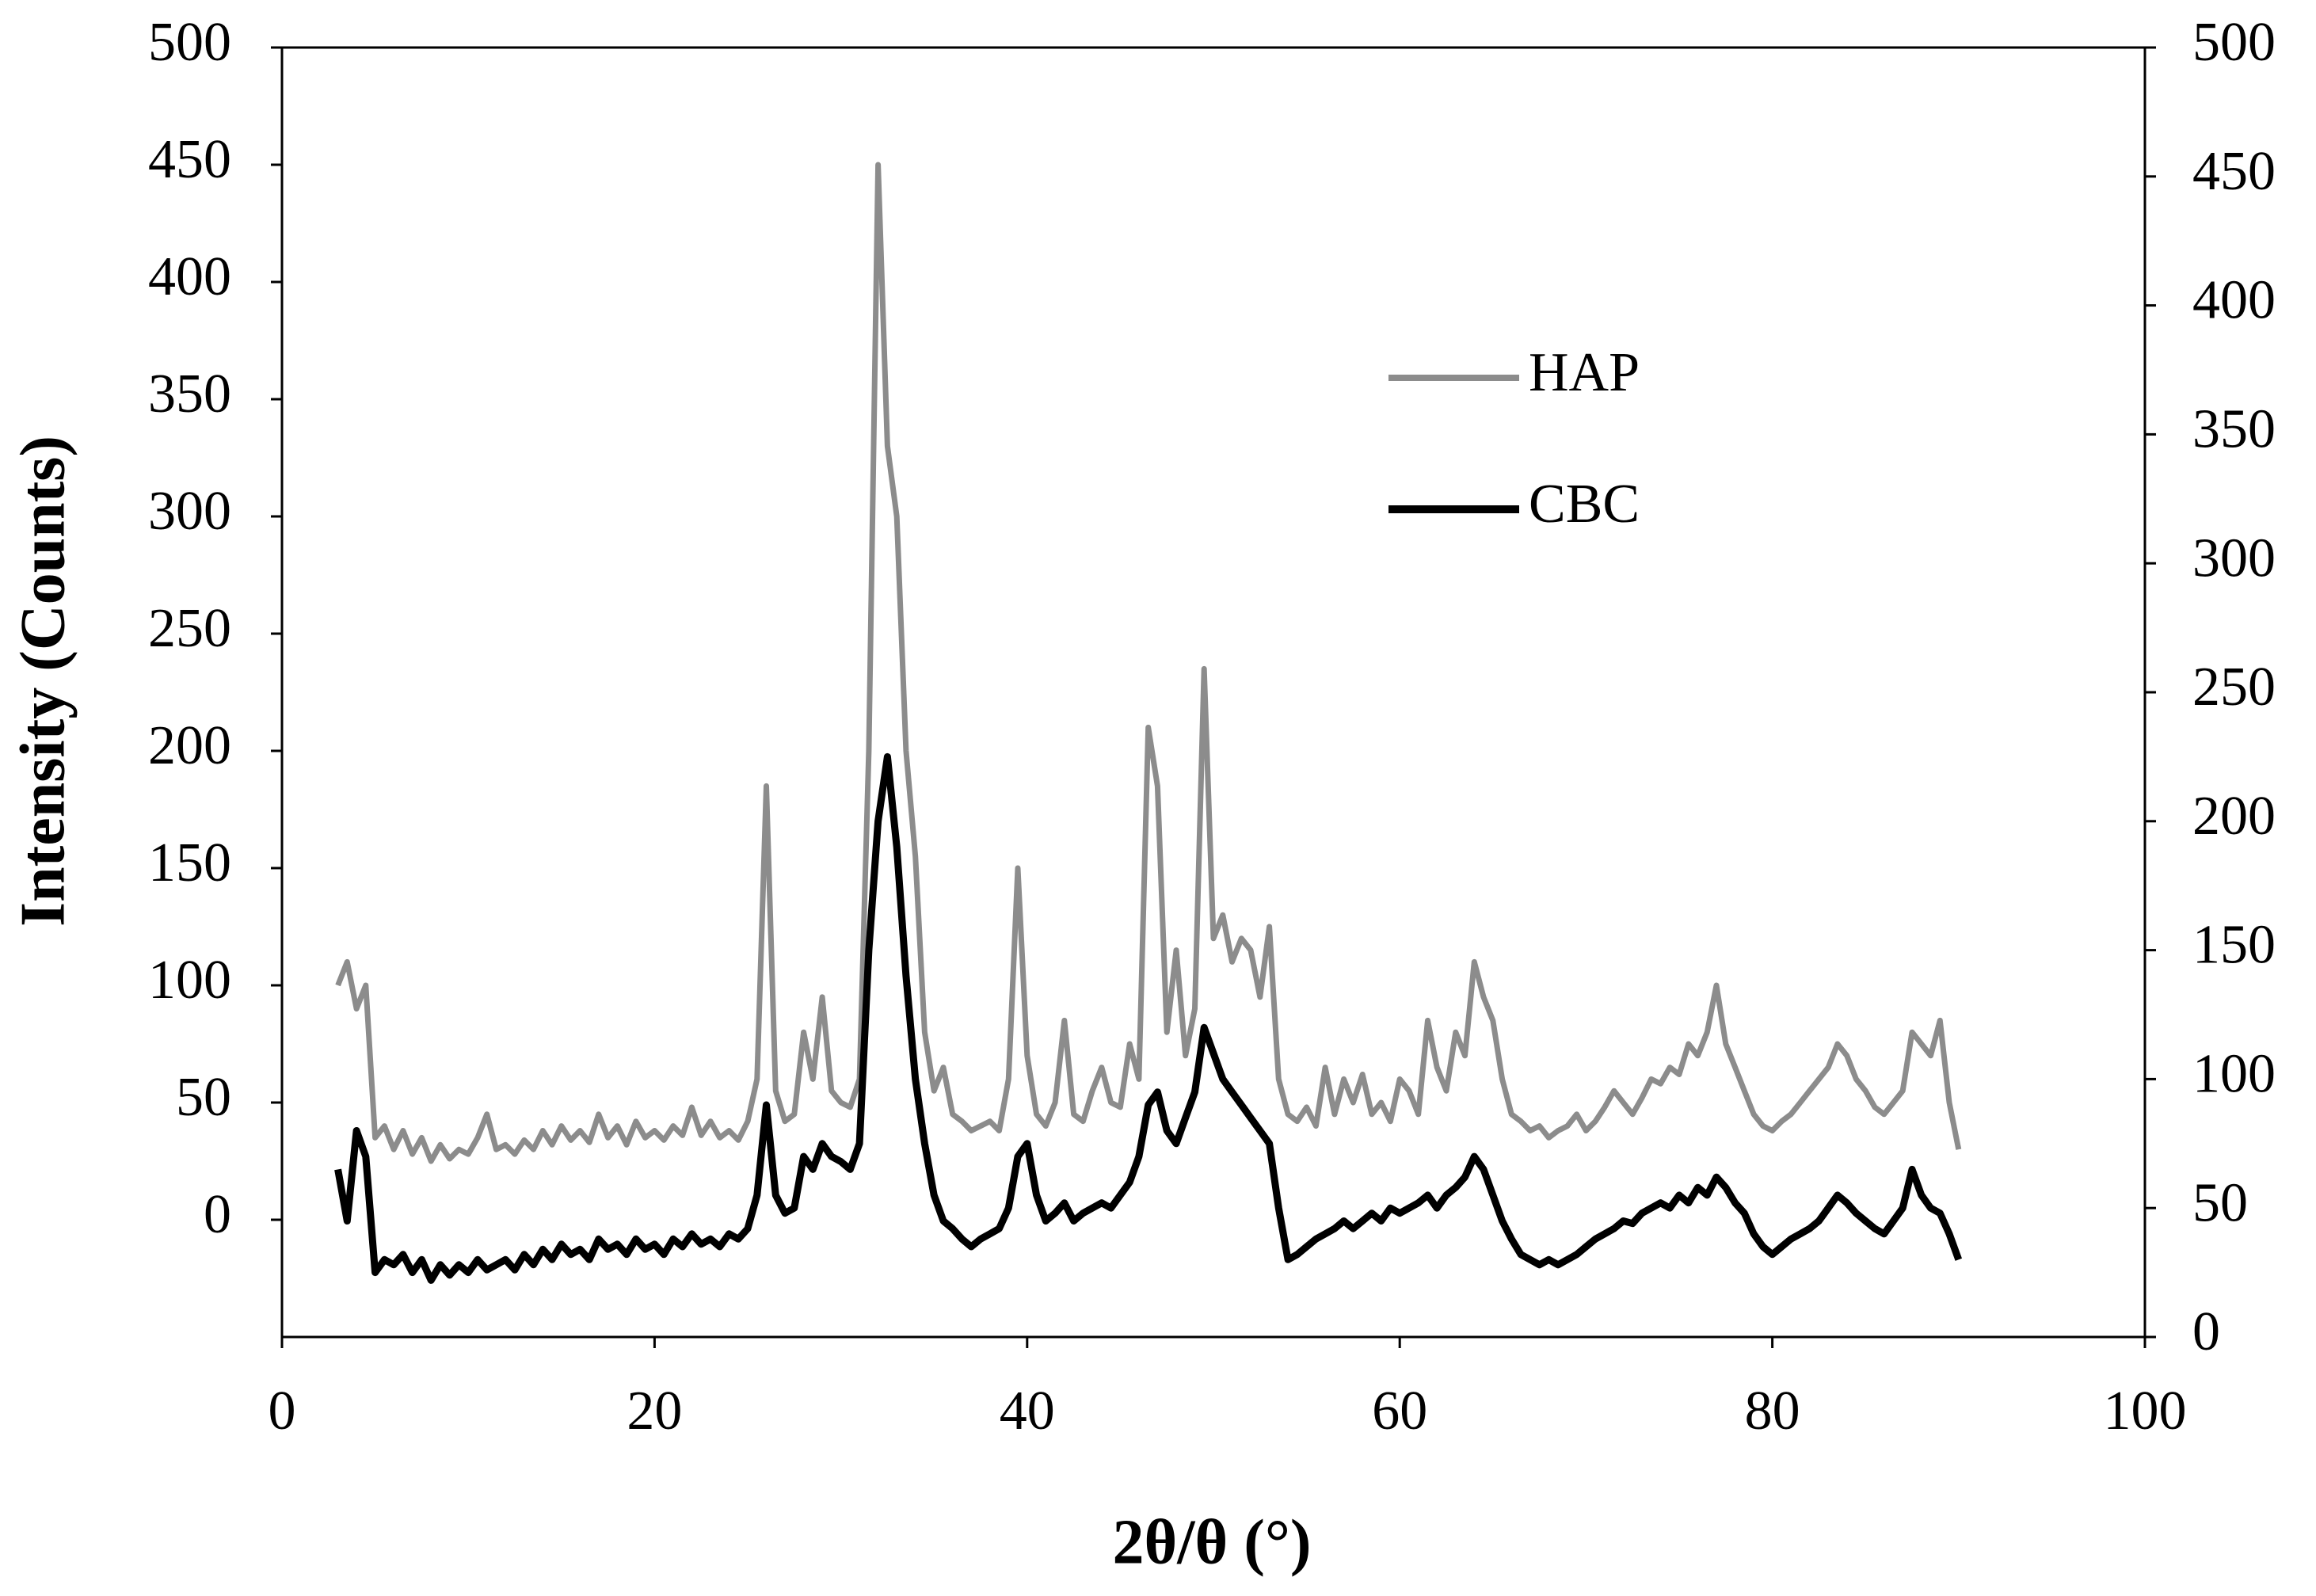 This screenshot has width=2316, height=1596. Describe the element at coordinates (1027, 1411) in the screenshot. I see `x-tick-label: 40` at that location.